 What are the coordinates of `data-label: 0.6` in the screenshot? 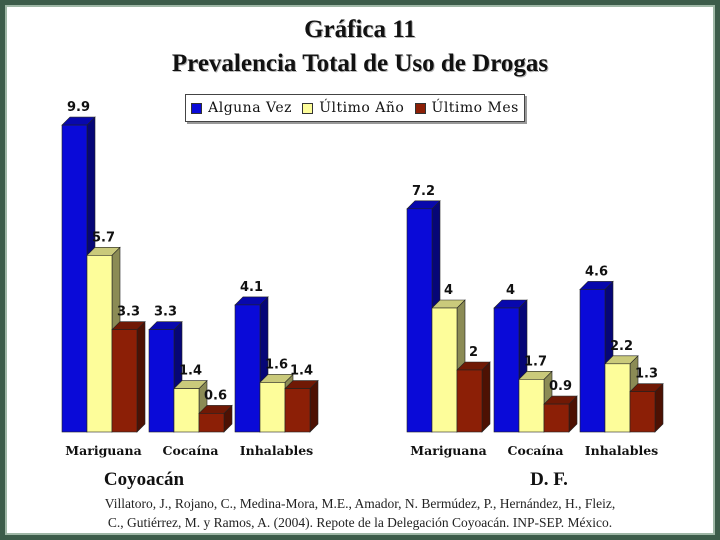 It's located at (215, 395).